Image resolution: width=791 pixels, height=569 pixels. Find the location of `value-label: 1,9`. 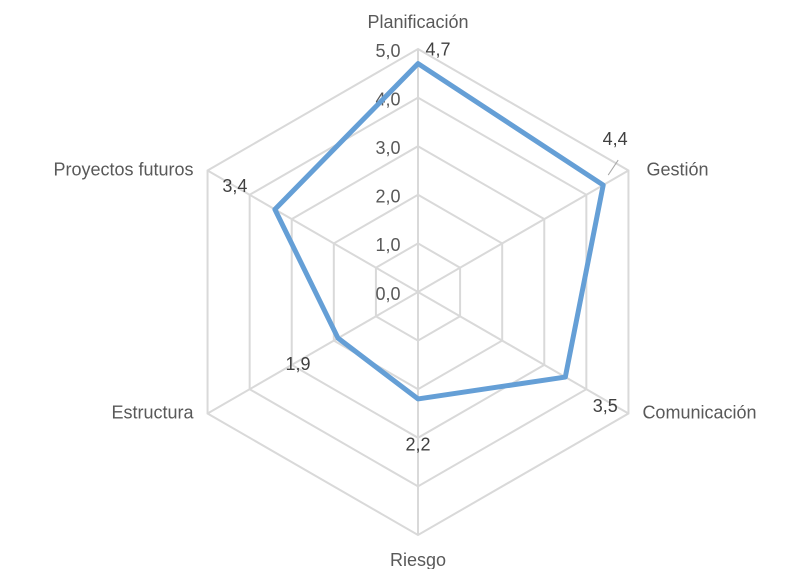

value-label: 1,9 is located at coordinates (298, 364).